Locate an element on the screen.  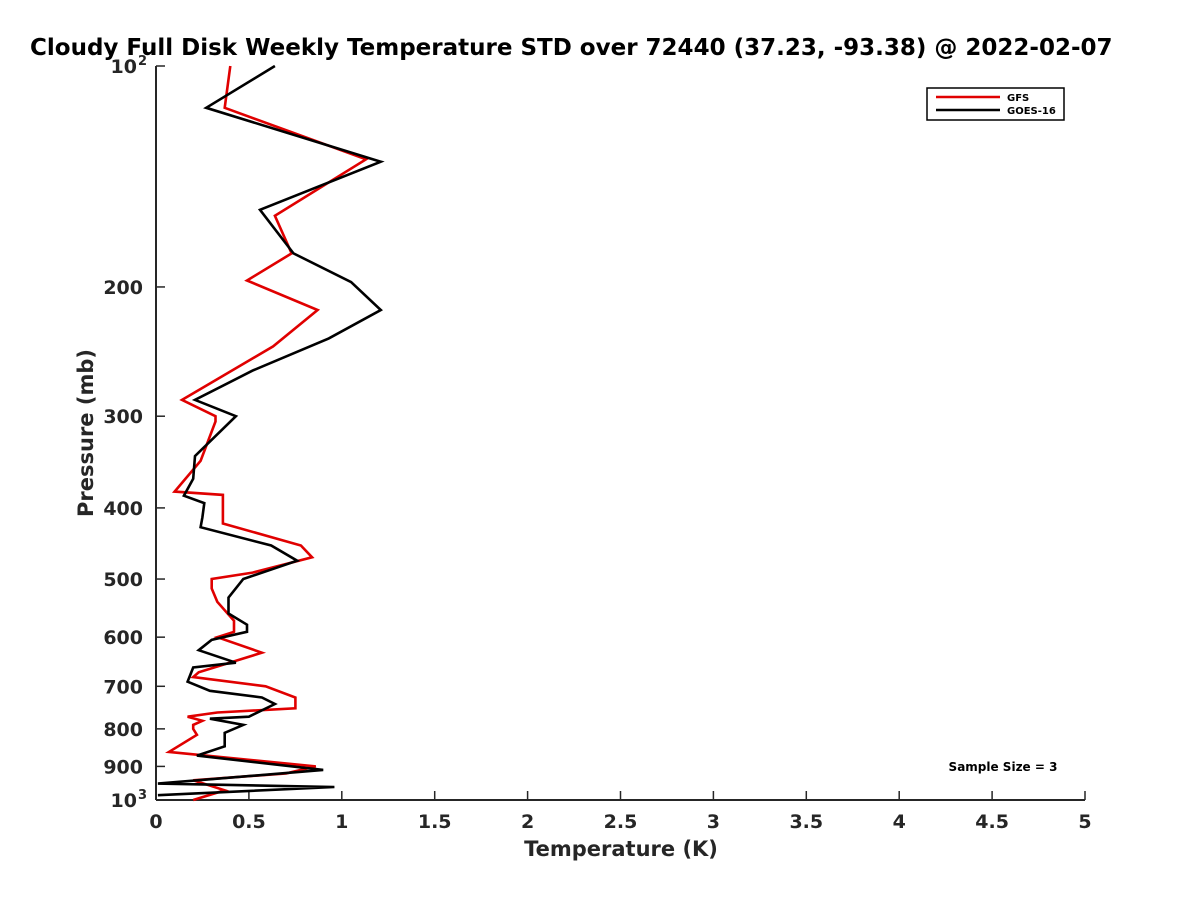
x-tick-label: 1 is located at coordinates (341, 822).